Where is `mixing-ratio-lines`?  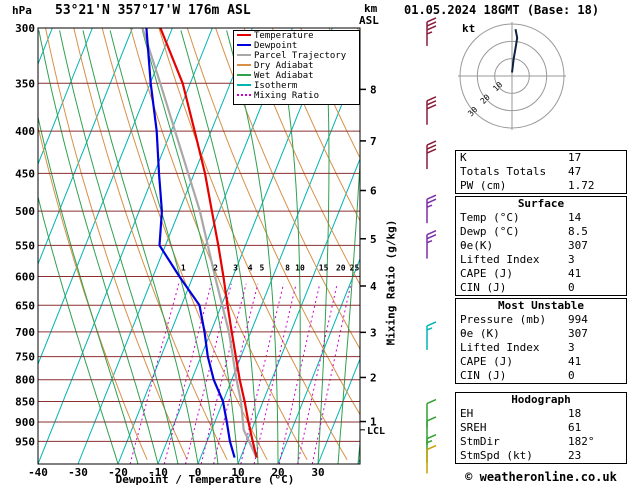 mixing-ratio-lines is located at coordinates (240, 373).